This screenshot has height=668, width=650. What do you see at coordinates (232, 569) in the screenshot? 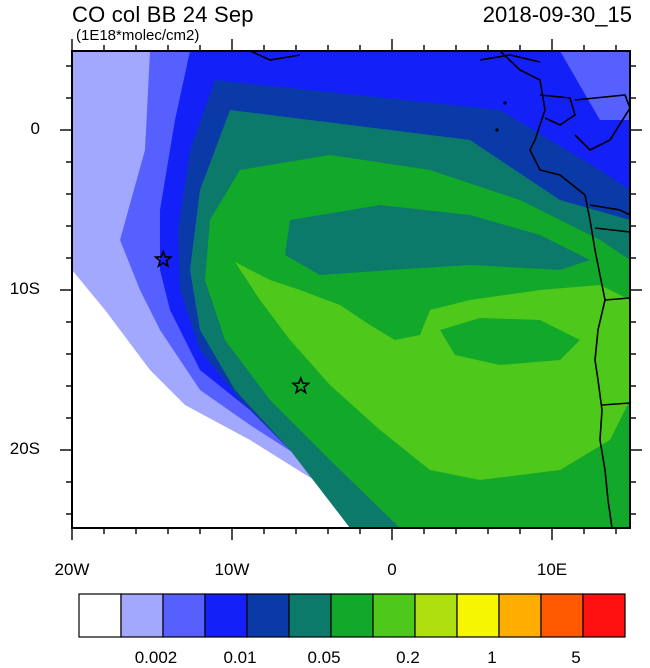
I see `x-label-10w: 10W` at bounding box center [232, 569].